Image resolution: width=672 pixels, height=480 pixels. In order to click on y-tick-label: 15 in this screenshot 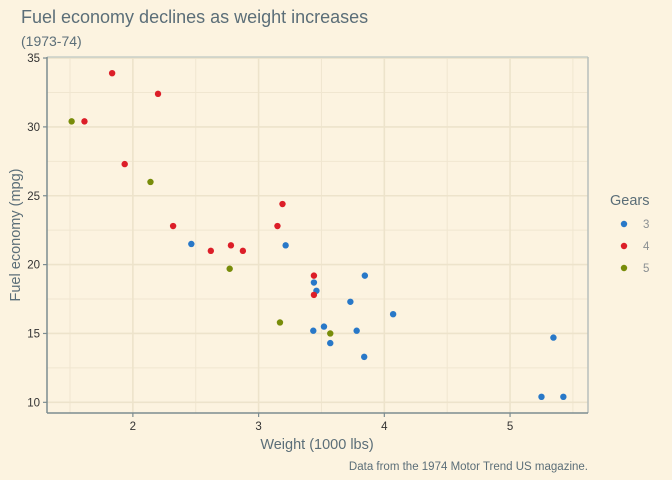, I will do `click(33, 334)`.